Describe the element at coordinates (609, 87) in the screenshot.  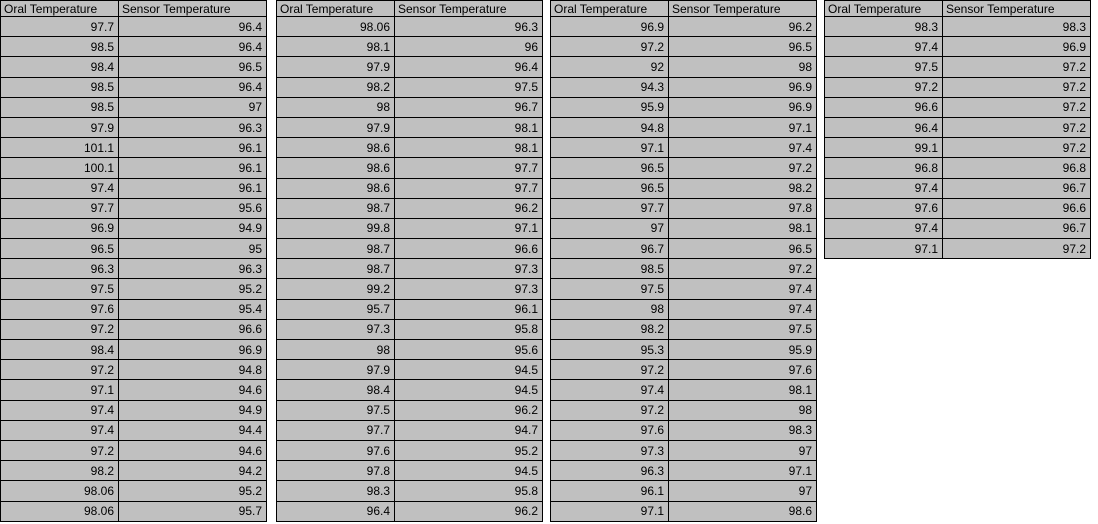
I see `oral-temperature-cell: 94.3` at that location.